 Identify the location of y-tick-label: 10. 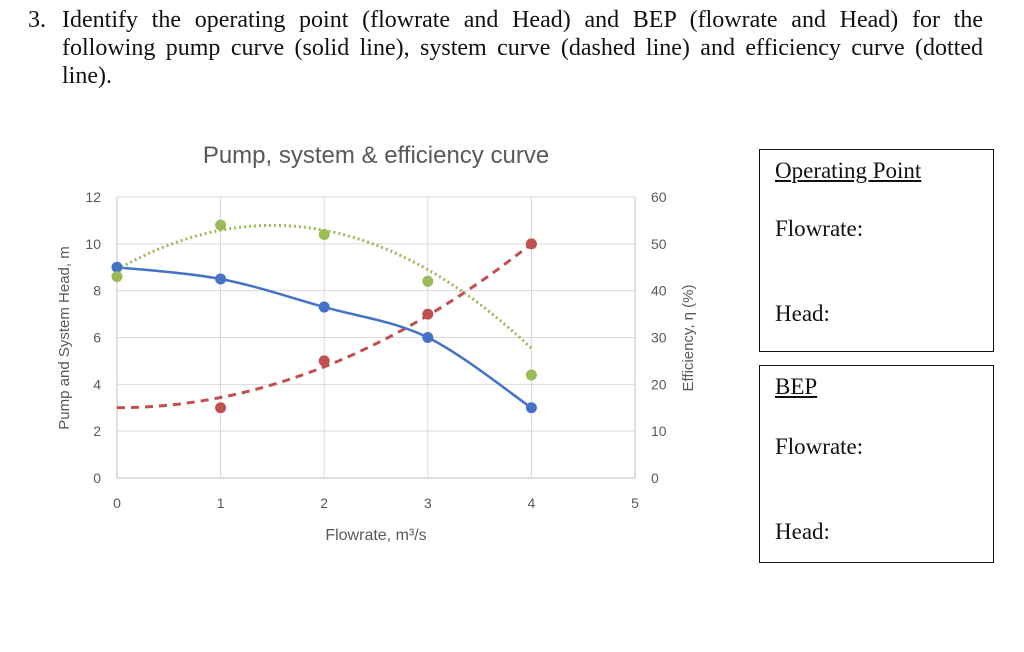
(93, 244).